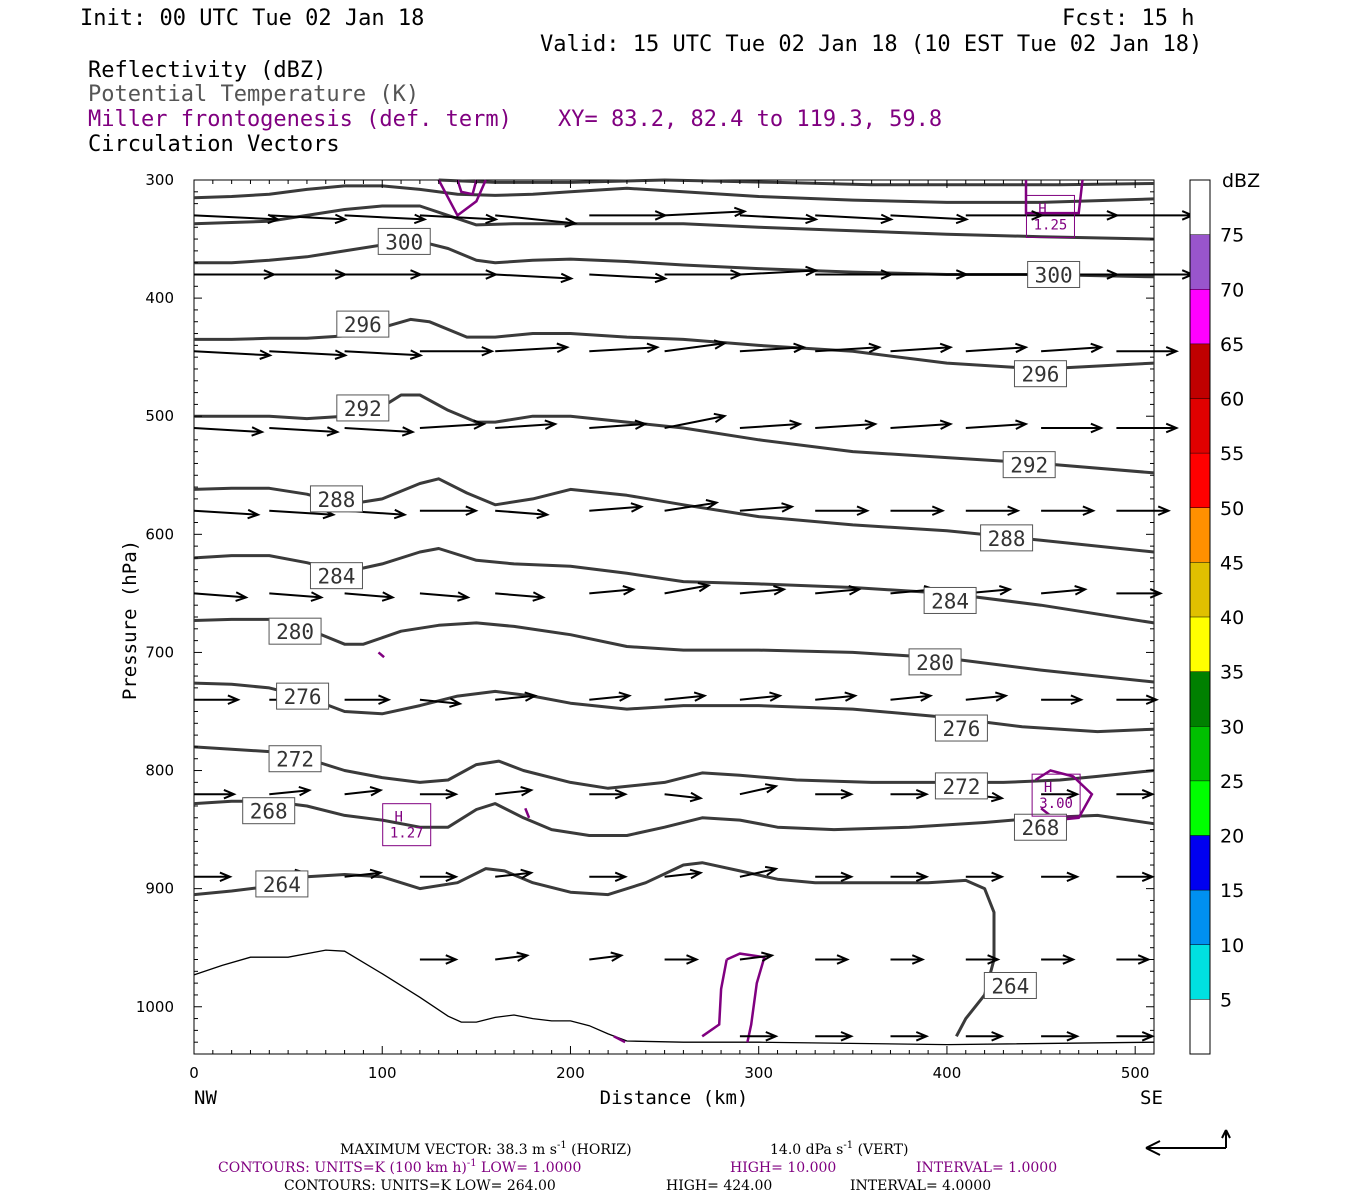  I want to click on theta-label-288: 288, so click(1007, 539).